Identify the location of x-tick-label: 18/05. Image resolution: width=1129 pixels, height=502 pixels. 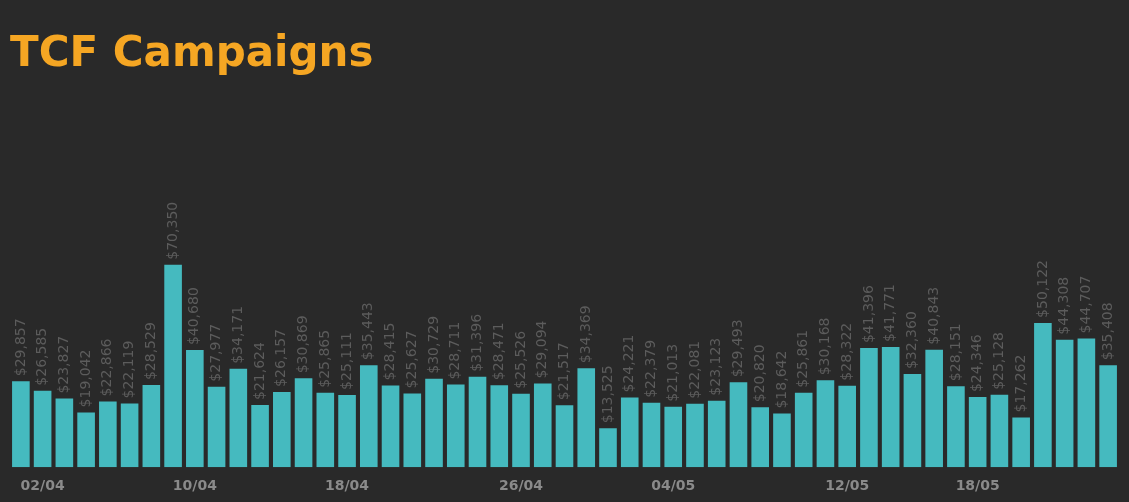
(977, 485).